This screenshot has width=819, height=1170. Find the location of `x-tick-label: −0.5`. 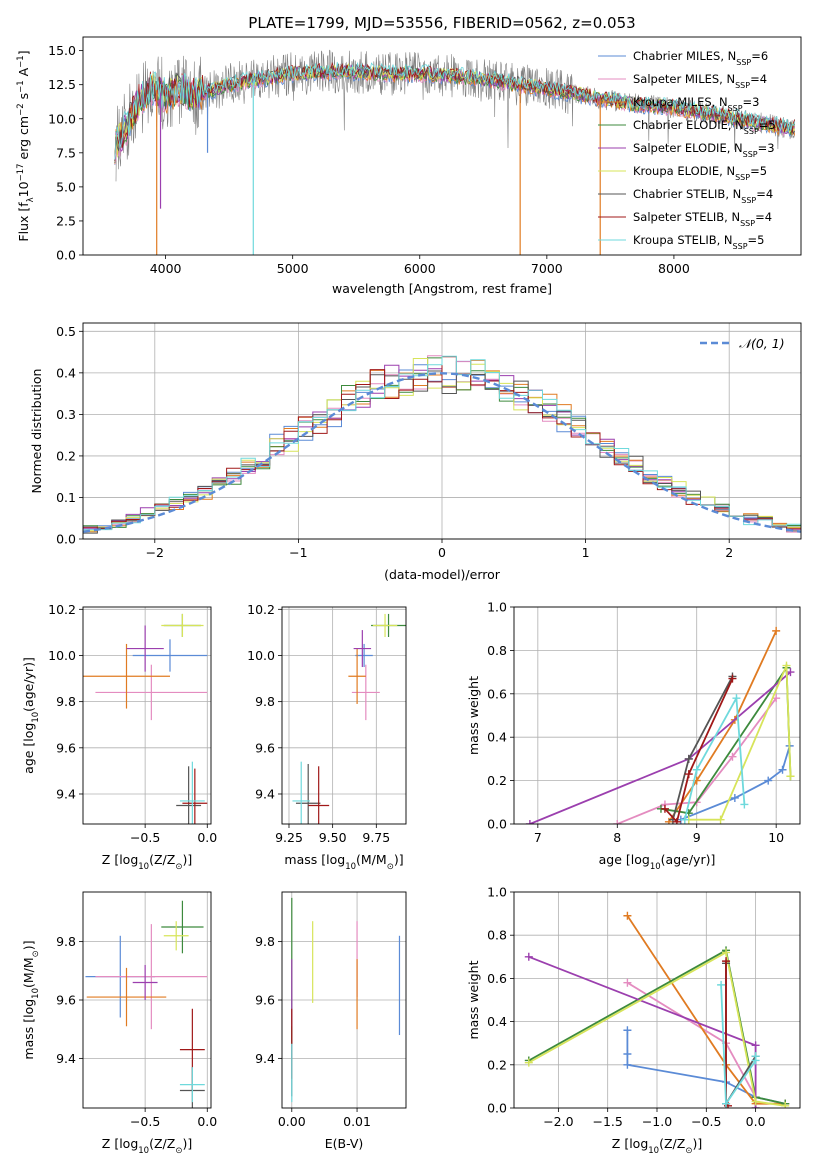

x-tick-label: −0.5 is located at coordinates (706, 1121).